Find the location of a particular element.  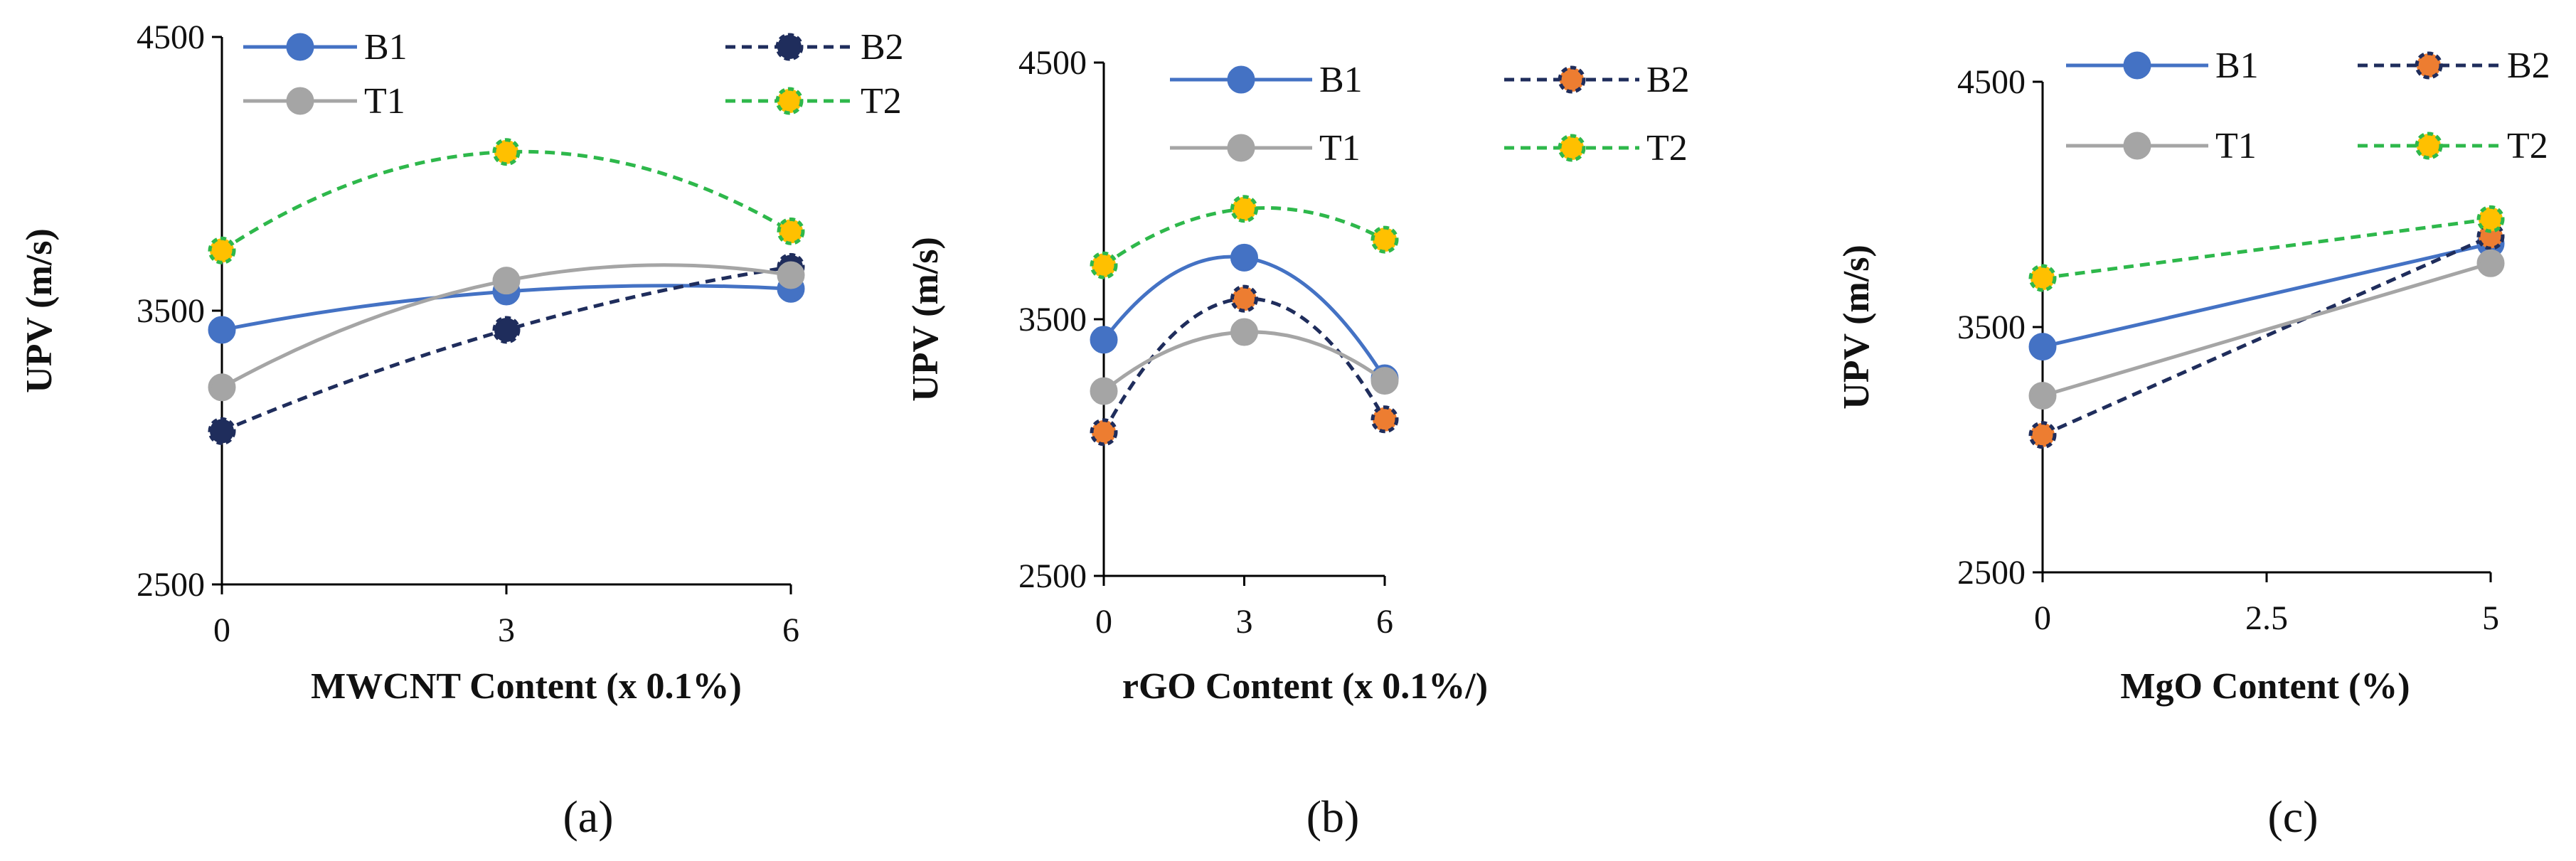

panel-label: (a) is located at coordinates (588, 817).